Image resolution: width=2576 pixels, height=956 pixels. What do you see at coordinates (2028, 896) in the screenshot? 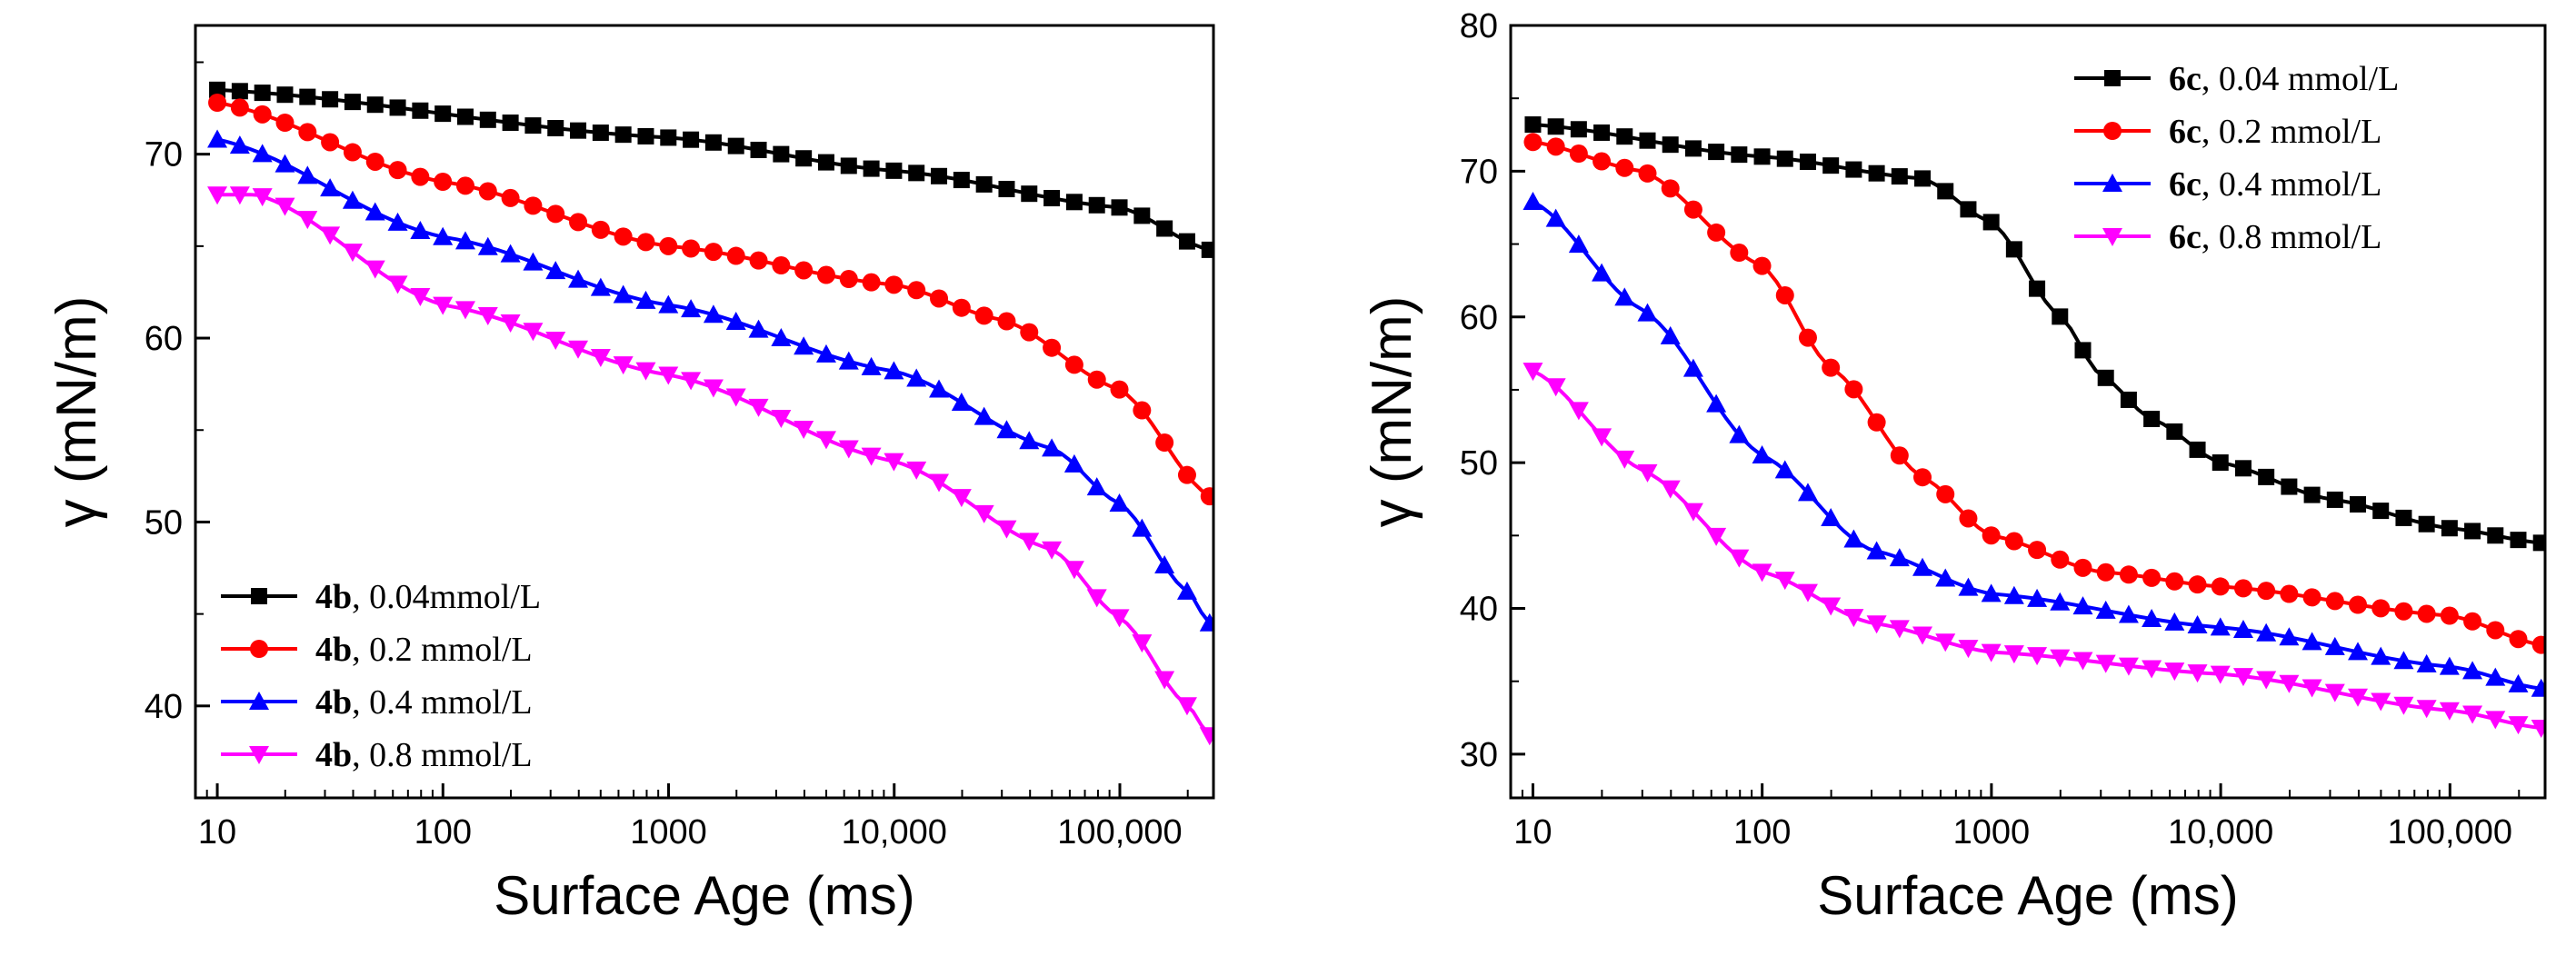
I see `x-axis-label: Surface Age (ms)` at bounding box center [2028, 896].